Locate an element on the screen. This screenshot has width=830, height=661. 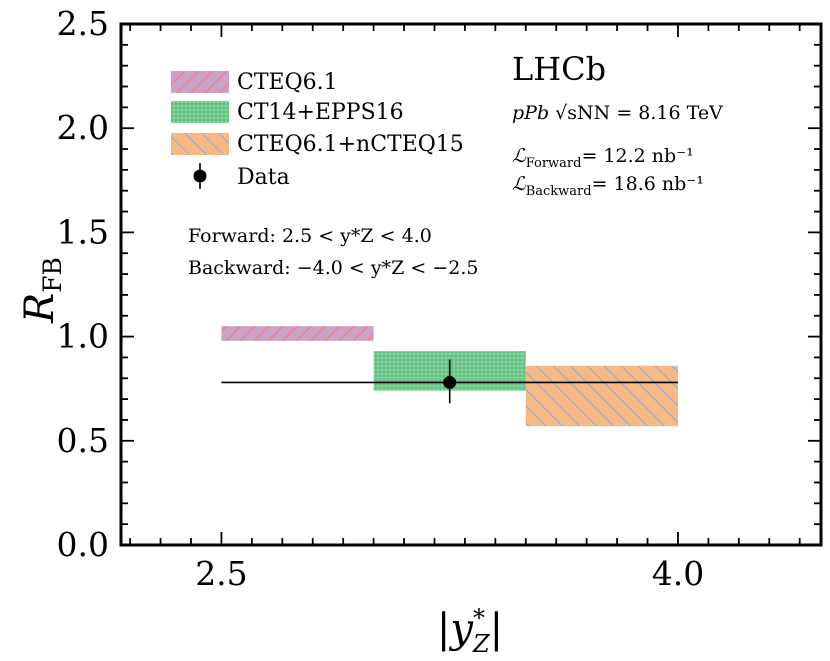
y-tick-label: 0.5 is located at coordinates (83, 440).